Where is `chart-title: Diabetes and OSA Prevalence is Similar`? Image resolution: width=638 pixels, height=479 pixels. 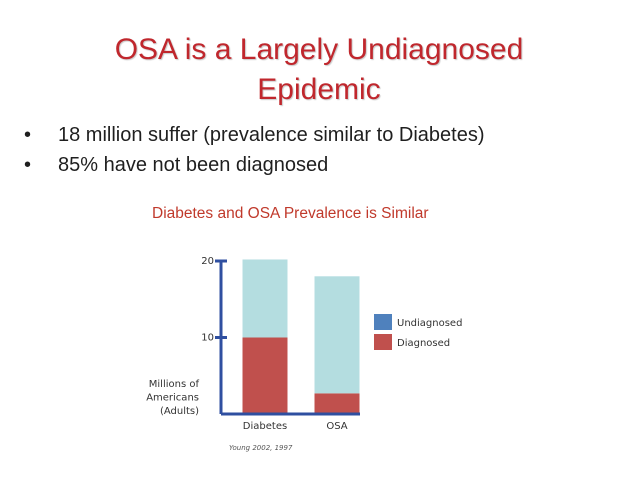 chart-title: Diabetes and OSA Prevalence is Similar is located at coordinates (290, 213).